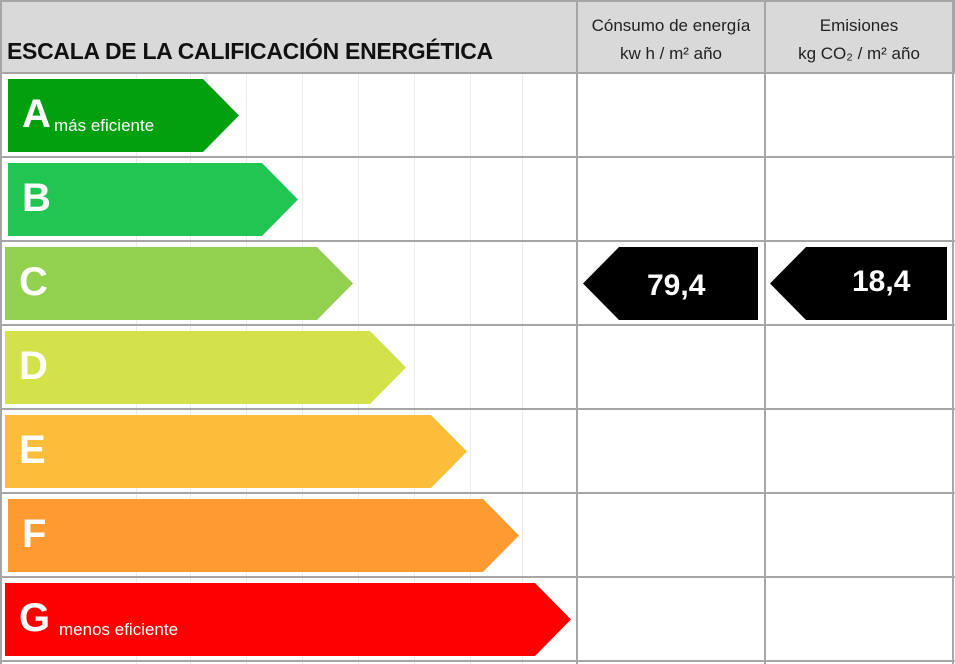 The height and width of the screenshot is (664, 955). What do you see at coordinates (859, 53) in the screenshot?
I see `emisiones-header-line2: kg CO₂ / m² año` at bounding box center [859, 53].